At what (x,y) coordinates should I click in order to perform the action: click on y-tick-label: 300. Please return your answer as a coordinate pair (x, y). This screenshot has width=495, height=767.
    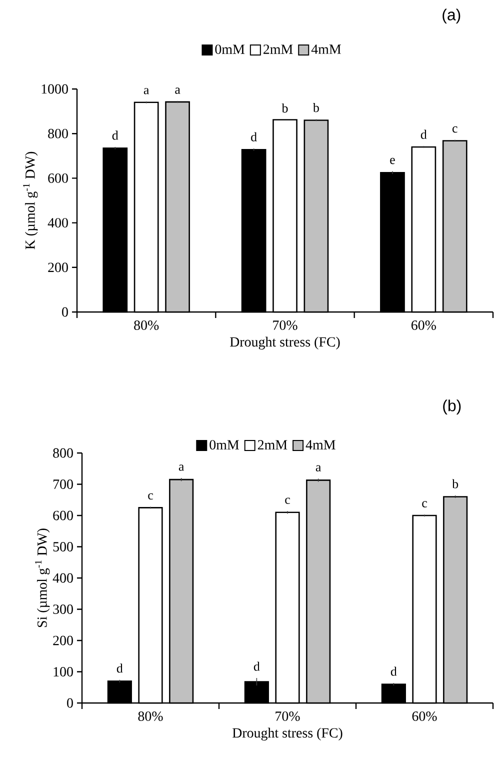
    Looking at the image, I should click on (63, 609).